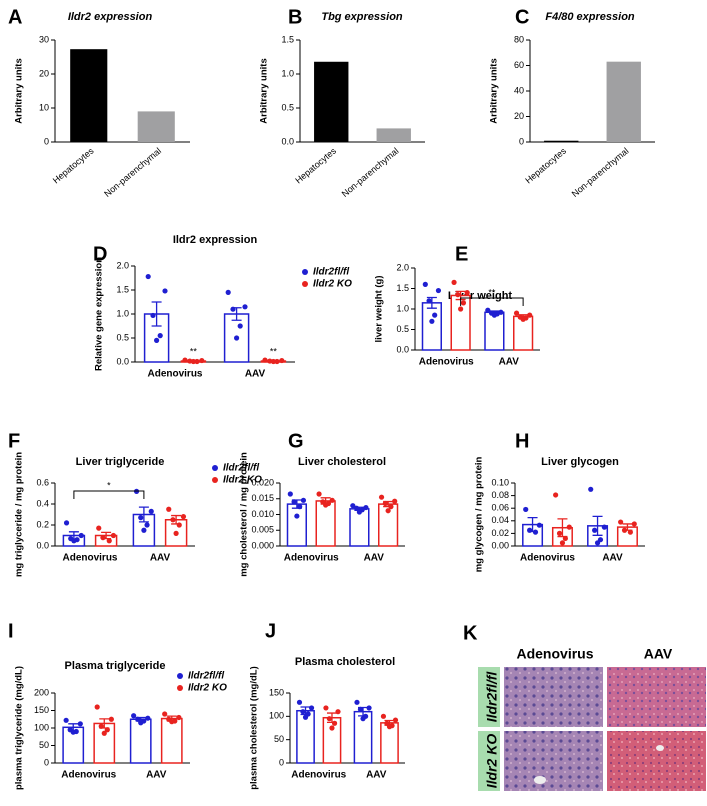 The width and height of the screenshot is (707, 806). What do you see at coordinates (402, 349) in the screenshot?
I see `y-tick-label: 0.0` at bounding box center [402, 349].